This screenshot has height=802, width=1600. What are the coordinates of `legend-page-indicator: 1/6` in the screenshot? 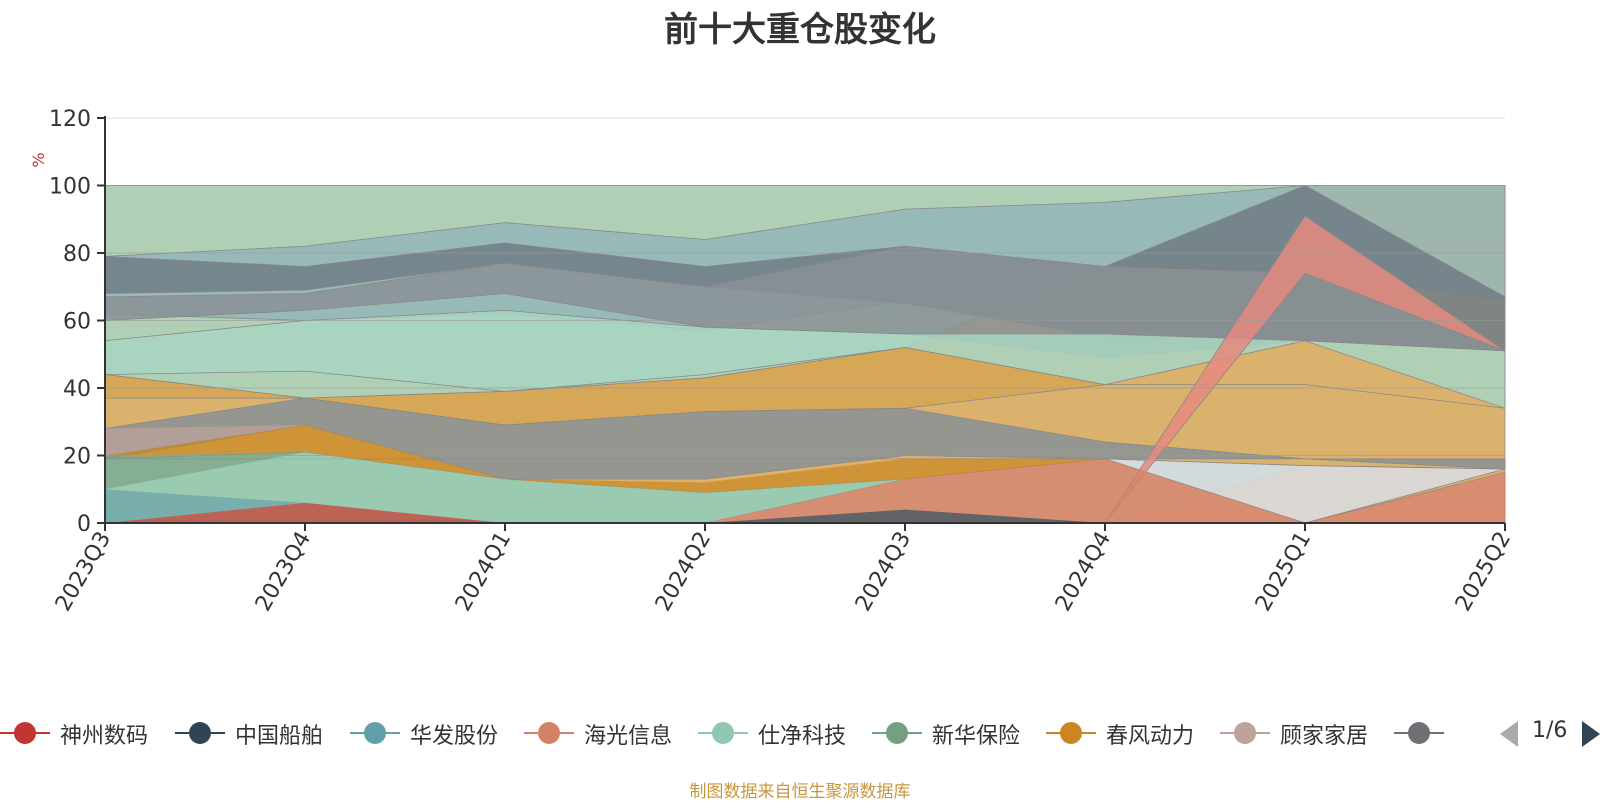 It's located at (1550, 730).